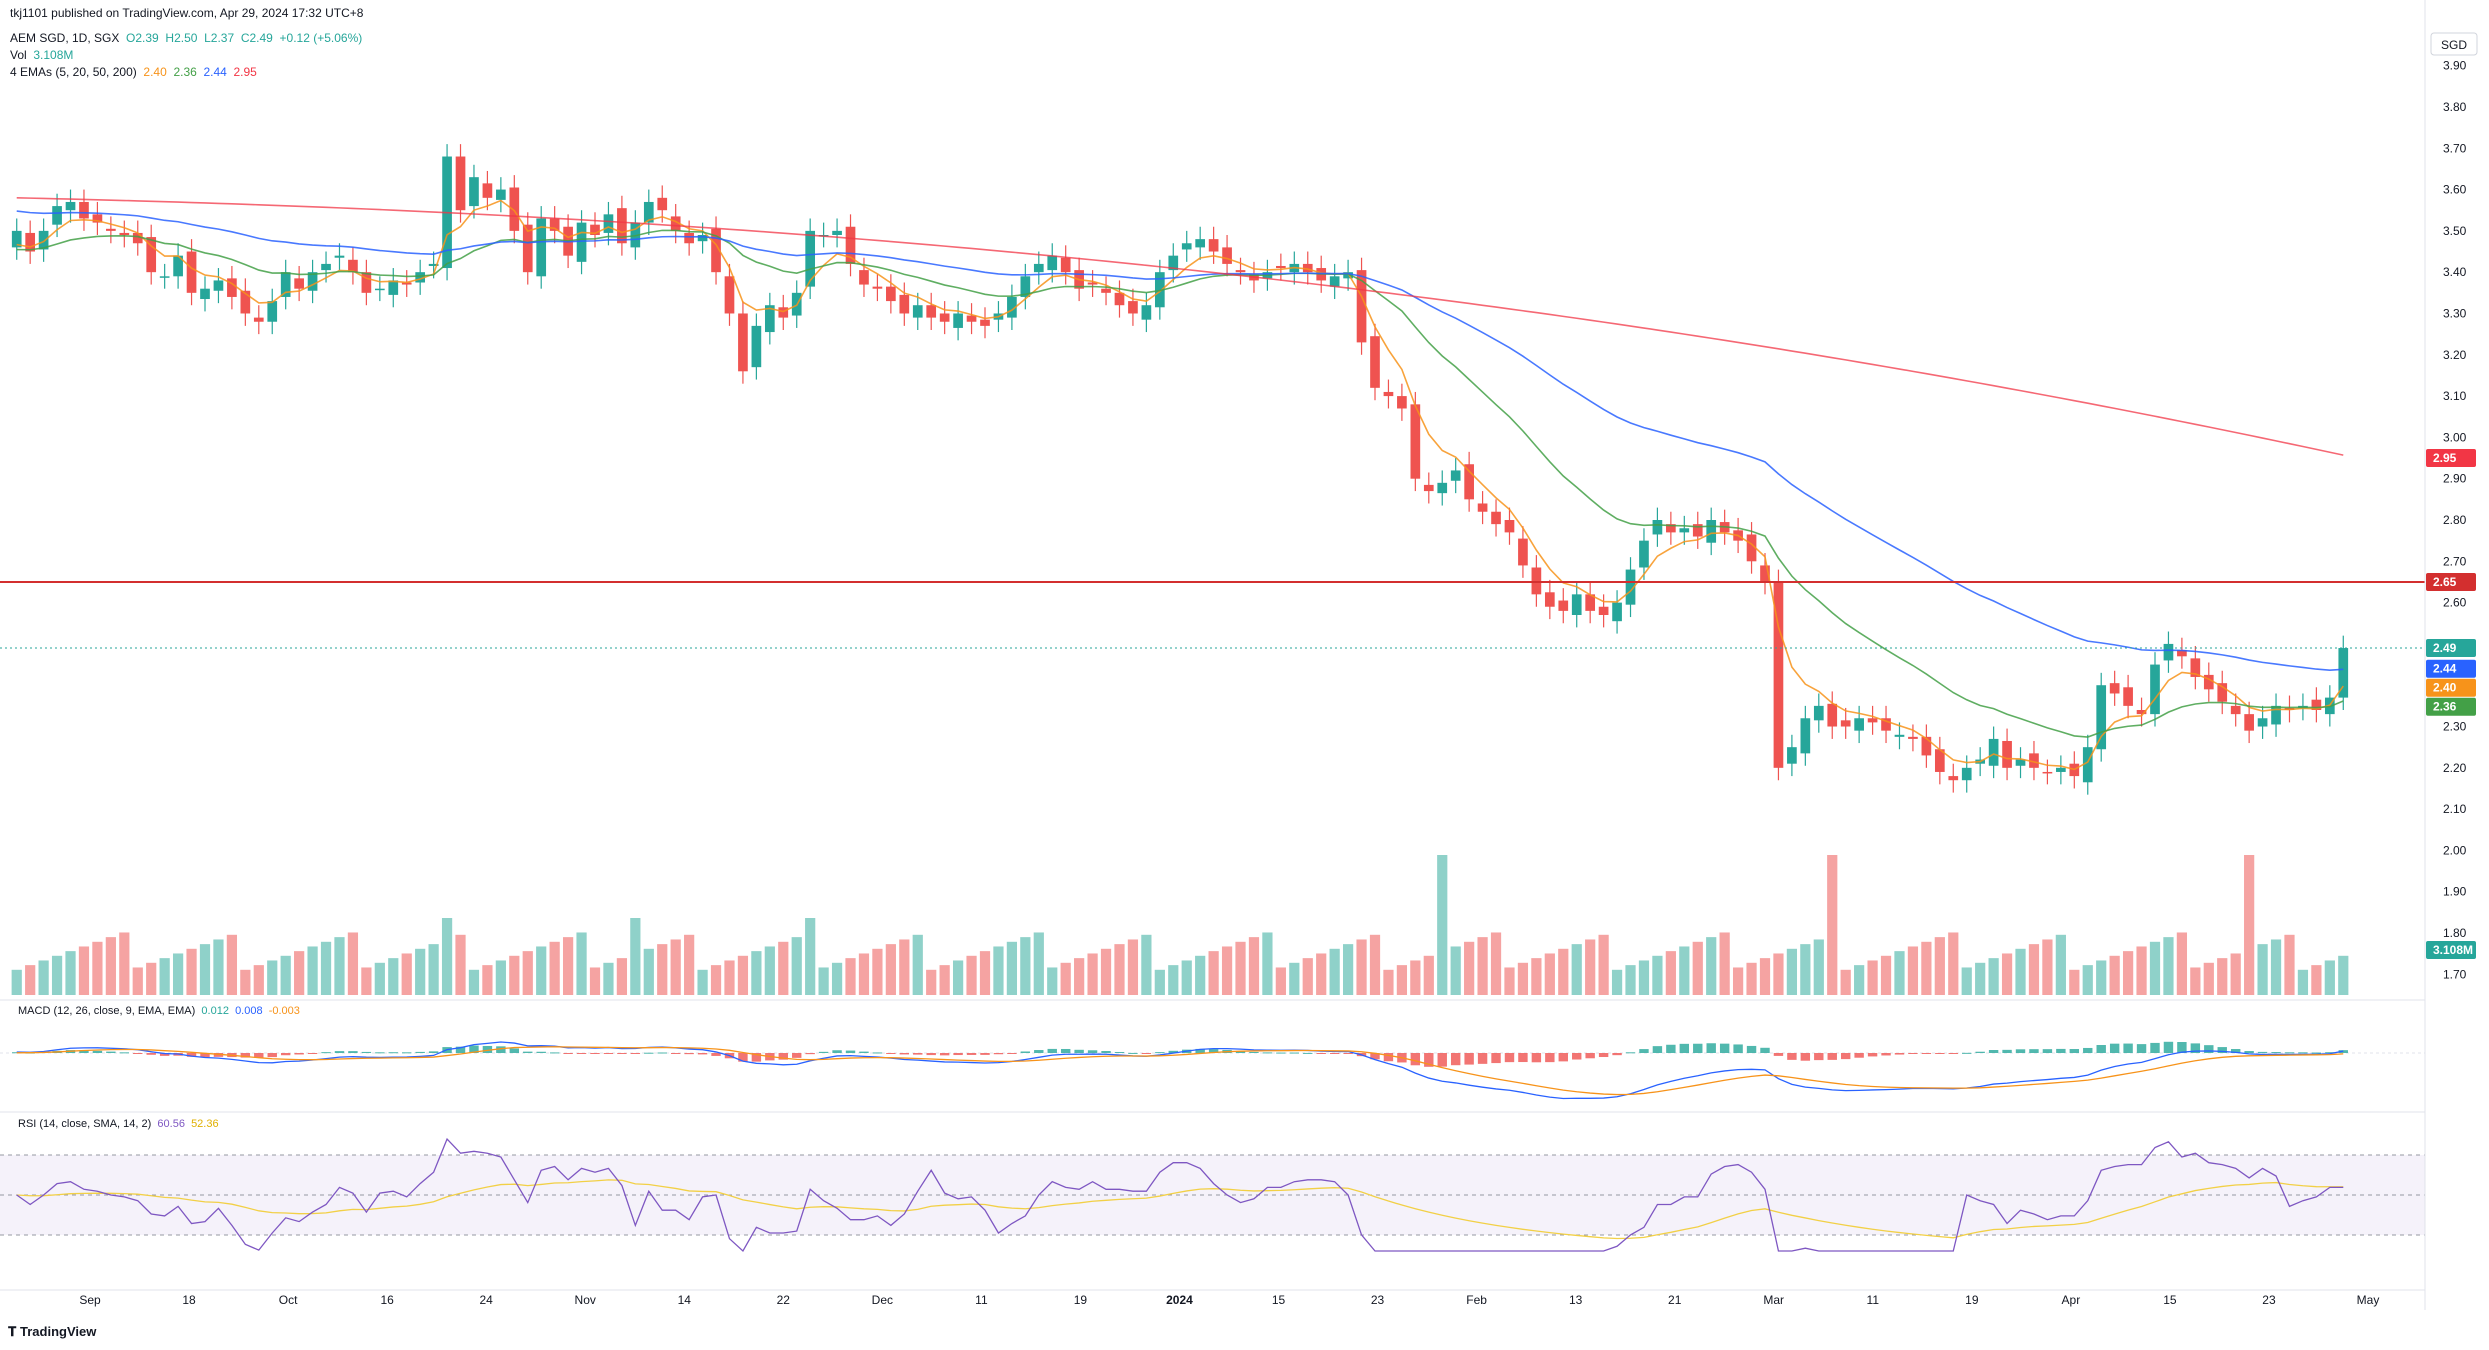 The width and height of the screenshot is (2489, 1350). Describe the element at coordinates (1576, 1300) in the screenshot. I see `x-tick-label: 13` at that location.